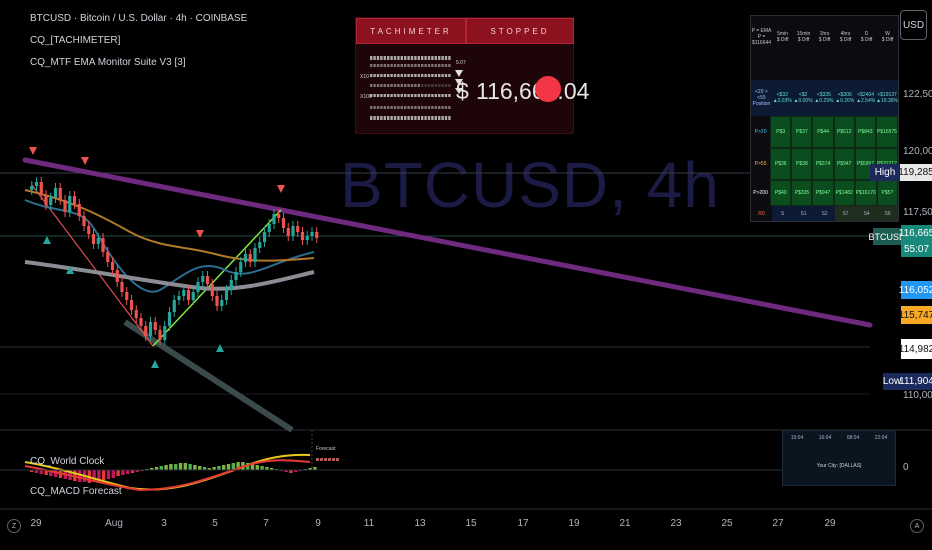 The width and height of the screenshot is (932, 550). Describe the element at coordinates (824, 193) in the screenshot. I see `mtf-row: P>200 P$40 P$335 P$947 P$1482 P$16170 P$5?` at that location.